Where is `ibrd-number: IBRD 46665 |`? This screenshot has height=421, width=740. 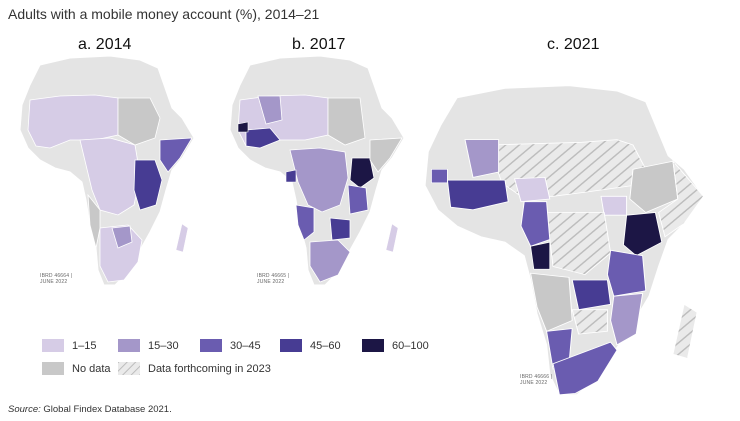 ibrd-number: IBRD 46665 | is located at coordinates (273, 276).